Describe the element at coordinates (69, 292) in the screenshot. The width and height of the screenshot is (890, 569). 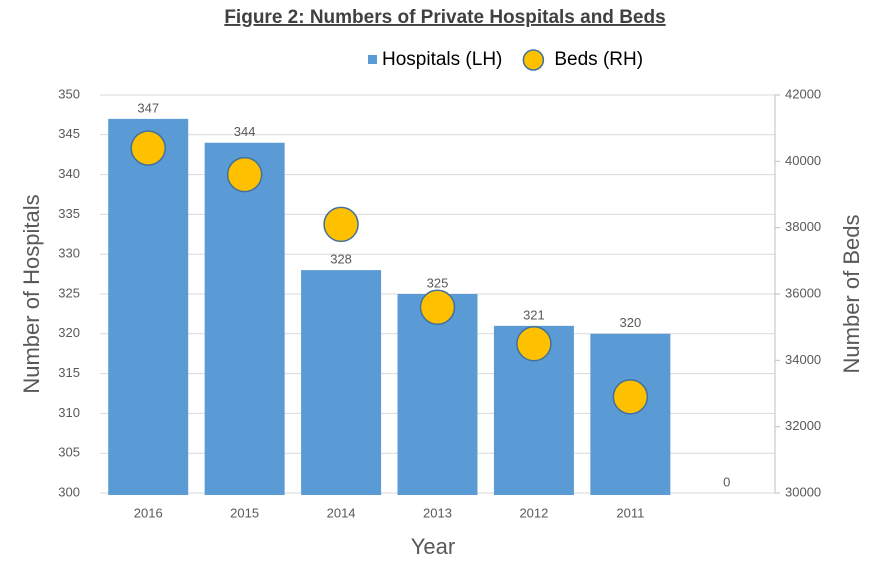
I see `y-tick-label: 325` at that location.